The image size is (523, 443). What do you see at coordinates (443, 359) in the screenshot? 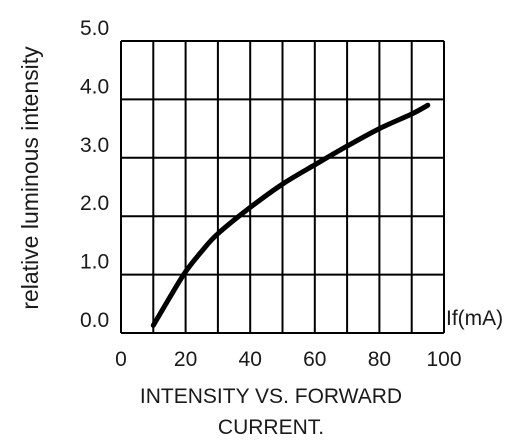
I see `x-tick-label: 100` at bounding box center [443, 359].